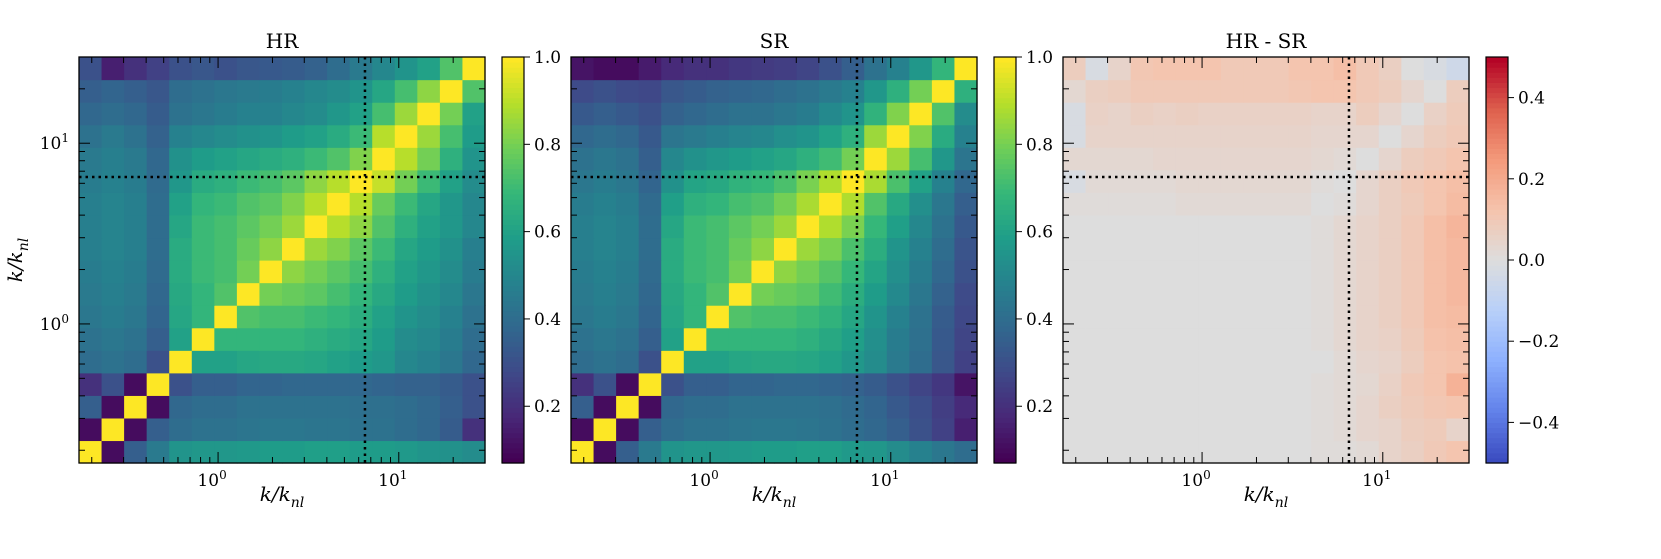 Image resolution: width=1661 pixels, height=559 pixels. Describe the element at coordinates (282, 41) in the screenshot. I see `panel-title: HR` at that location.